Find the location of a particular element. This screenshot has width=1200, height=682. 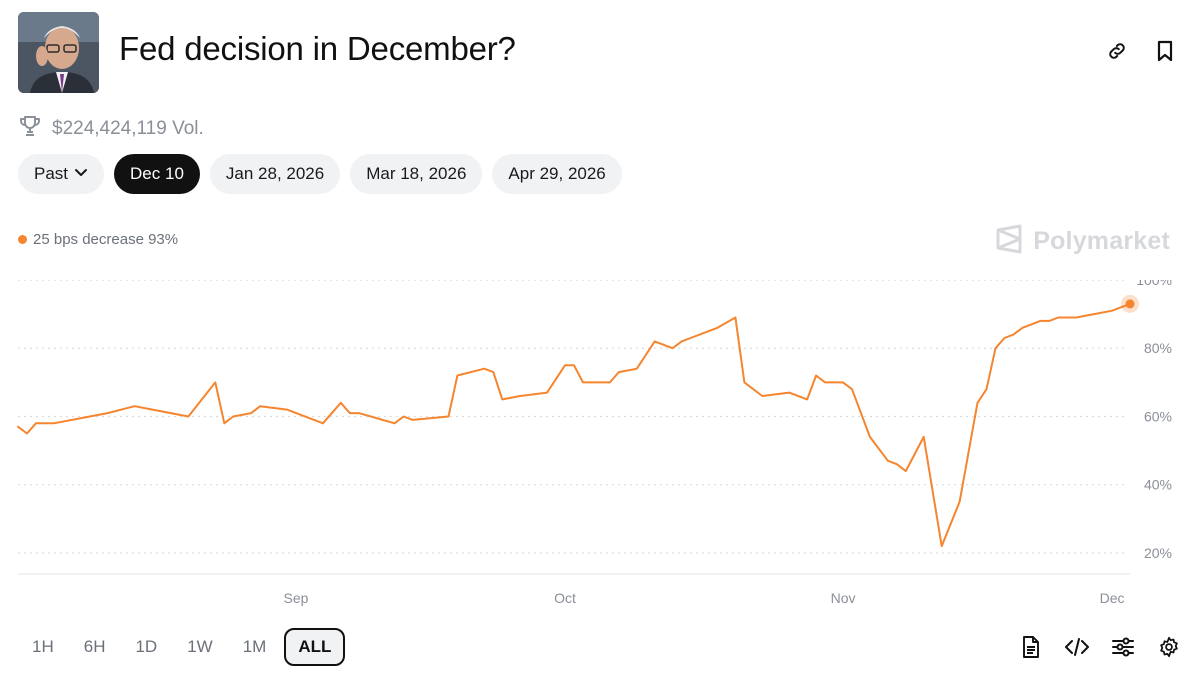

x-tick-label: Nov is located at coordinates (843, 598).